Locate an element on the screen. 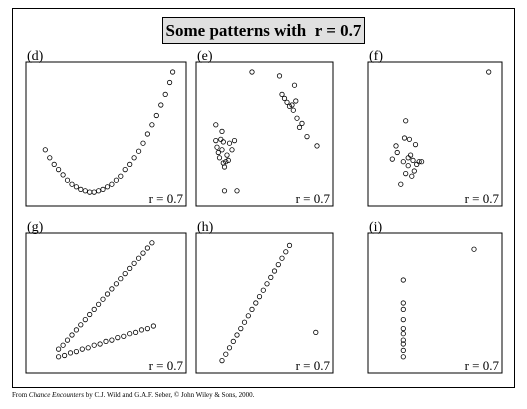  panel-3: (g) r = 0.7 is located at coordinates (106, 297).